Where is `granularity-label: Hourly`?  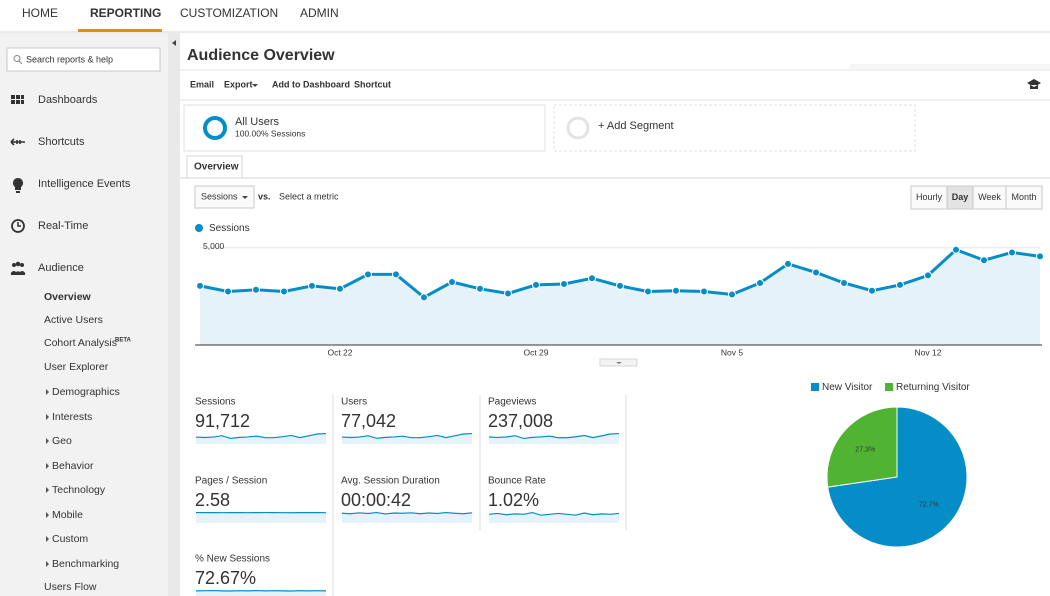 granularity-label: Hourly is located at coordinates (929, 197).